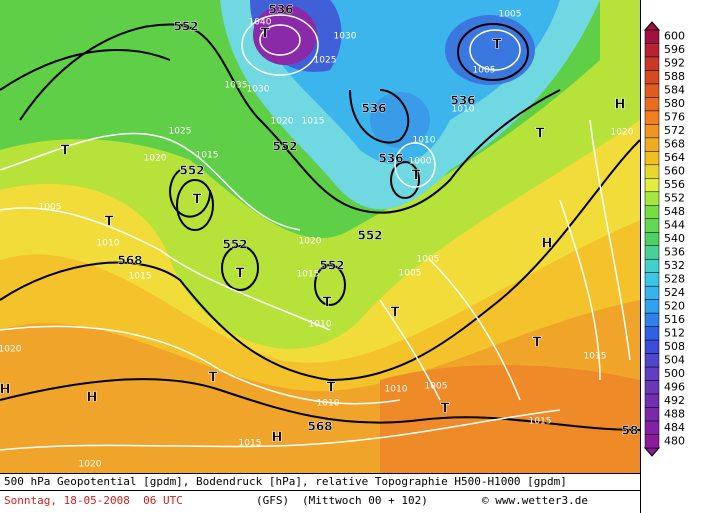 Image resolution: width=704 pixels, height=513 pixels. What do you see at coordinates (674, 117) in the screenshot?
I see `legend-label: 576` at bounding box center [674, 117].